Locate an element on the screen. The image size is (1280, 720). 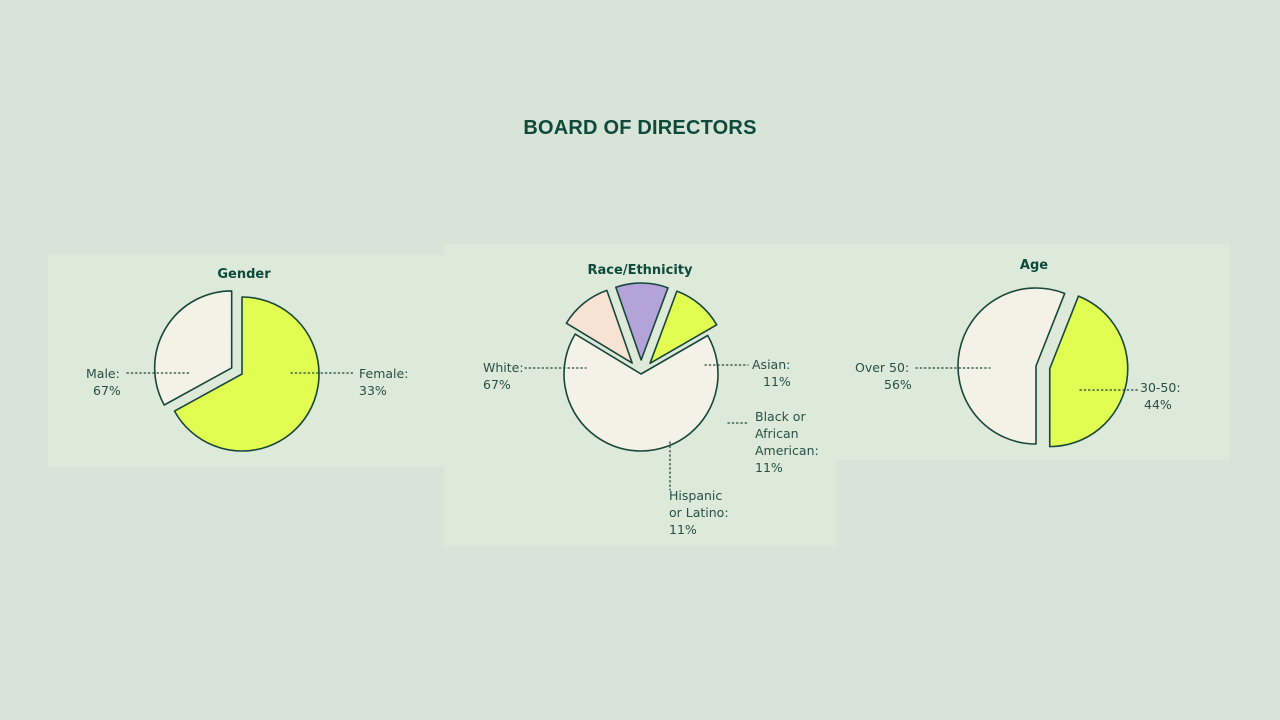
race-ethnicity-value-label-1: 11% is located at coordinates (777, 381).